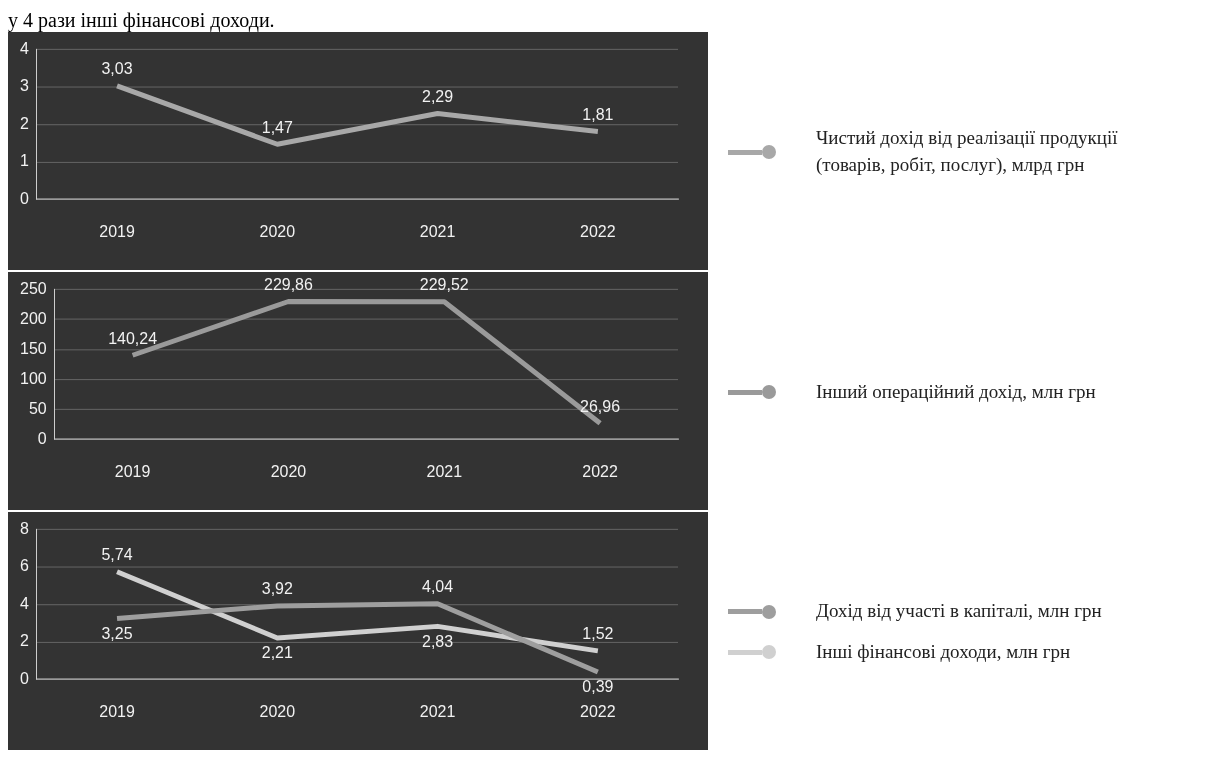 Image resolution: width=1210 pixels, height=772 pixels. What do you see at coordinates (959, 611) in the screenshot?
I see `legend-label: Дохід від участі в капіталі, млн грн` at bounding box center [959, 611].